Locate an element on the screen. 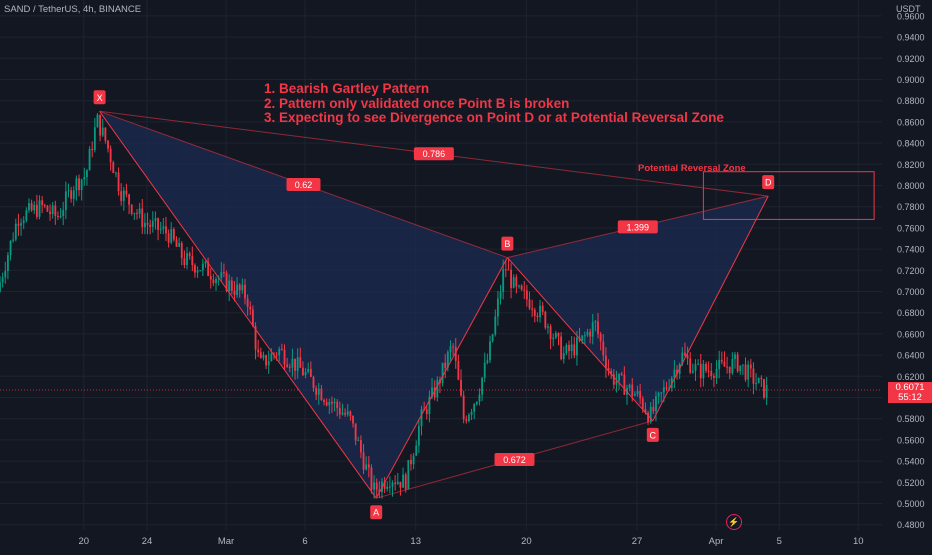  lightning-bolt-icon: ⚡ is located at coordinates (734, 522).